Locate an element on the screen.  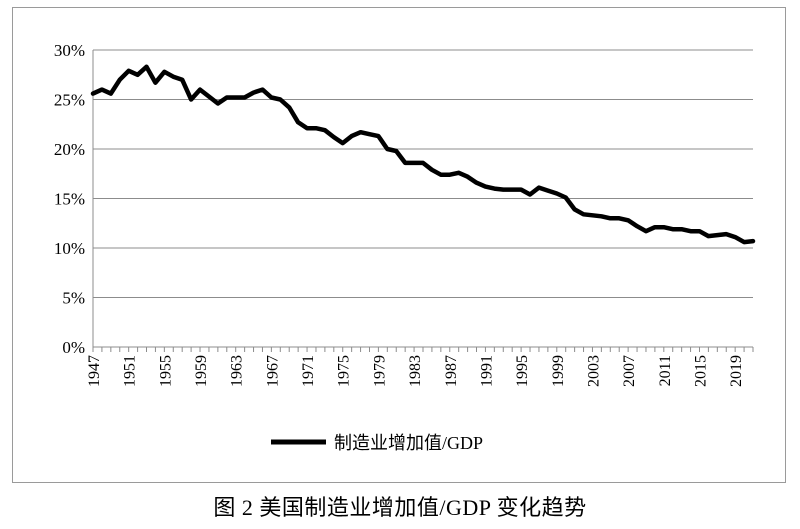
x-tick-label: 1999 is located at coordinates (558, 371).